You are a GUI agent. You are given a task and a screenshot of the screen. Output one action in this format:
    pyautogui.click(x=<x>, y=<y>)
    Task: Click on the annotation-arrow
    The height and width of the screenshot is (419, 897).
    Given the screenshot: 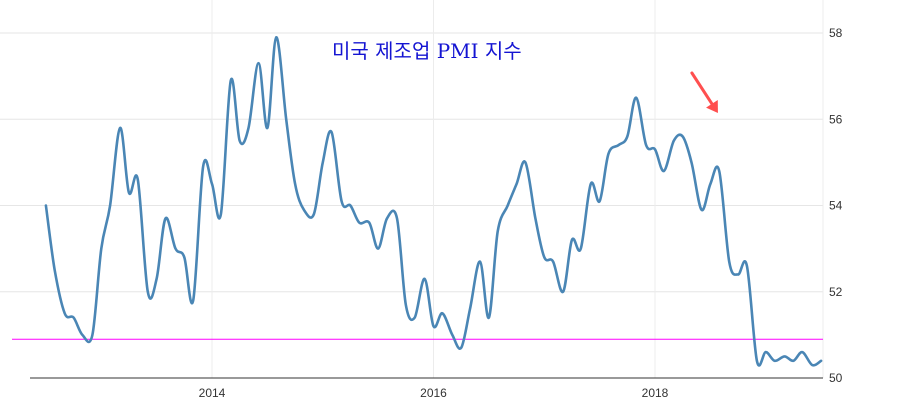 What is the action you would take?
    pyautogui.click(x=704, y=92)
    